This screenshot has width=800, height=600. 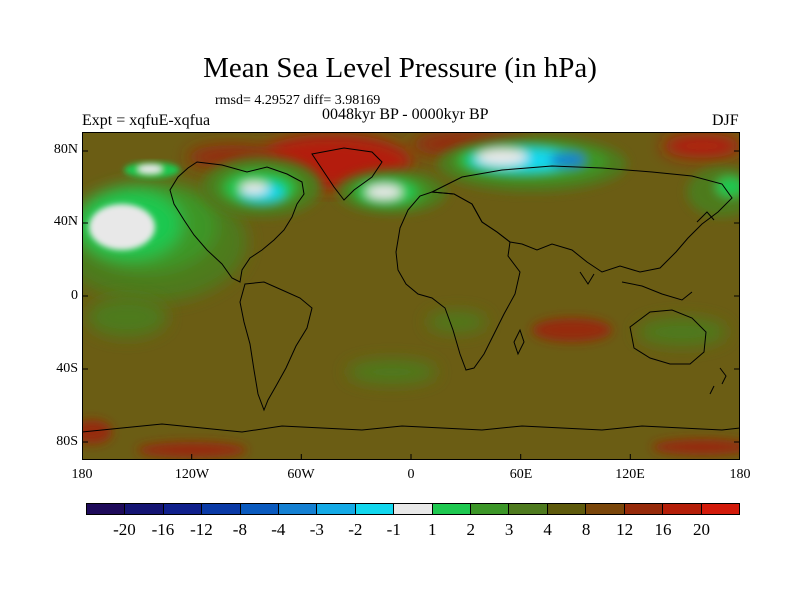 I want to click on colorbar-label: -8, so click(x=239, y=529).